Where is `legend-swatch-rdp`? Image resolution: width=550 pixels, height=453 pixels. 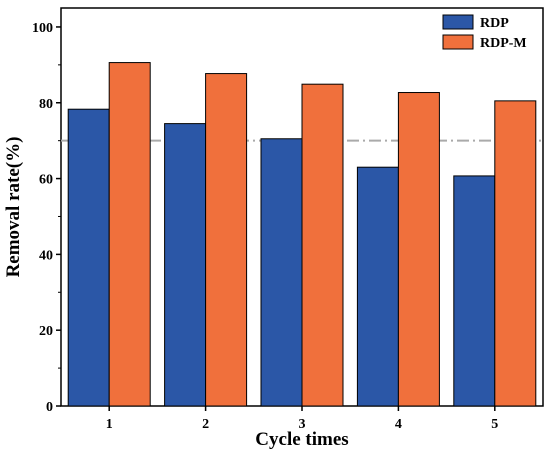 legend-swatch-rdp is located at coordinates (458, 22).